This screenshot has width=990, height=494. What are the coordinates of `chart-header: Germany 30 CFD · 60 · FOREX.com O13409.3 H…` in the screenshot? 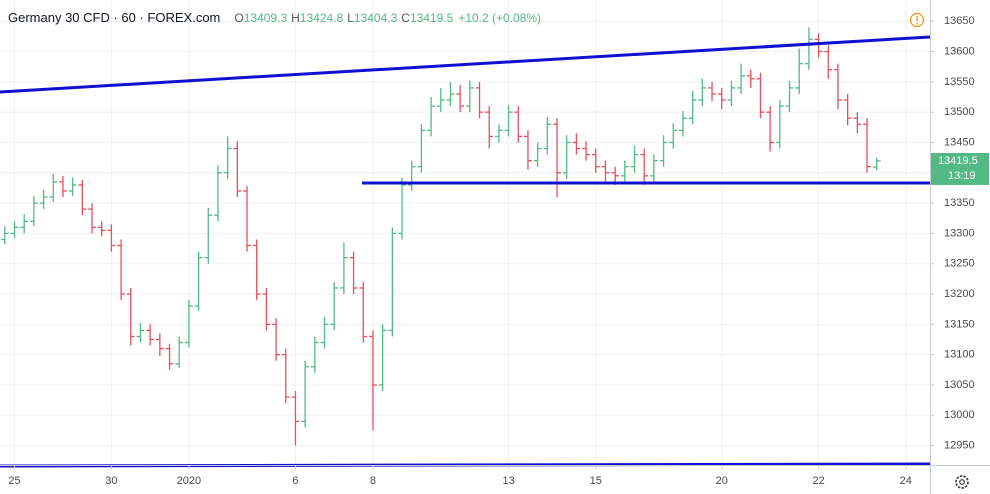 It's located at (274, 17).